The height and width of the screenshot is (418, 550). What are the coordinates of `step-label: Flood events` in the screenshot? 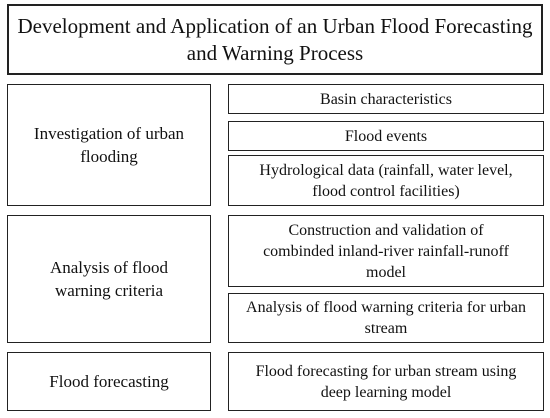 It's located at (386, 136).